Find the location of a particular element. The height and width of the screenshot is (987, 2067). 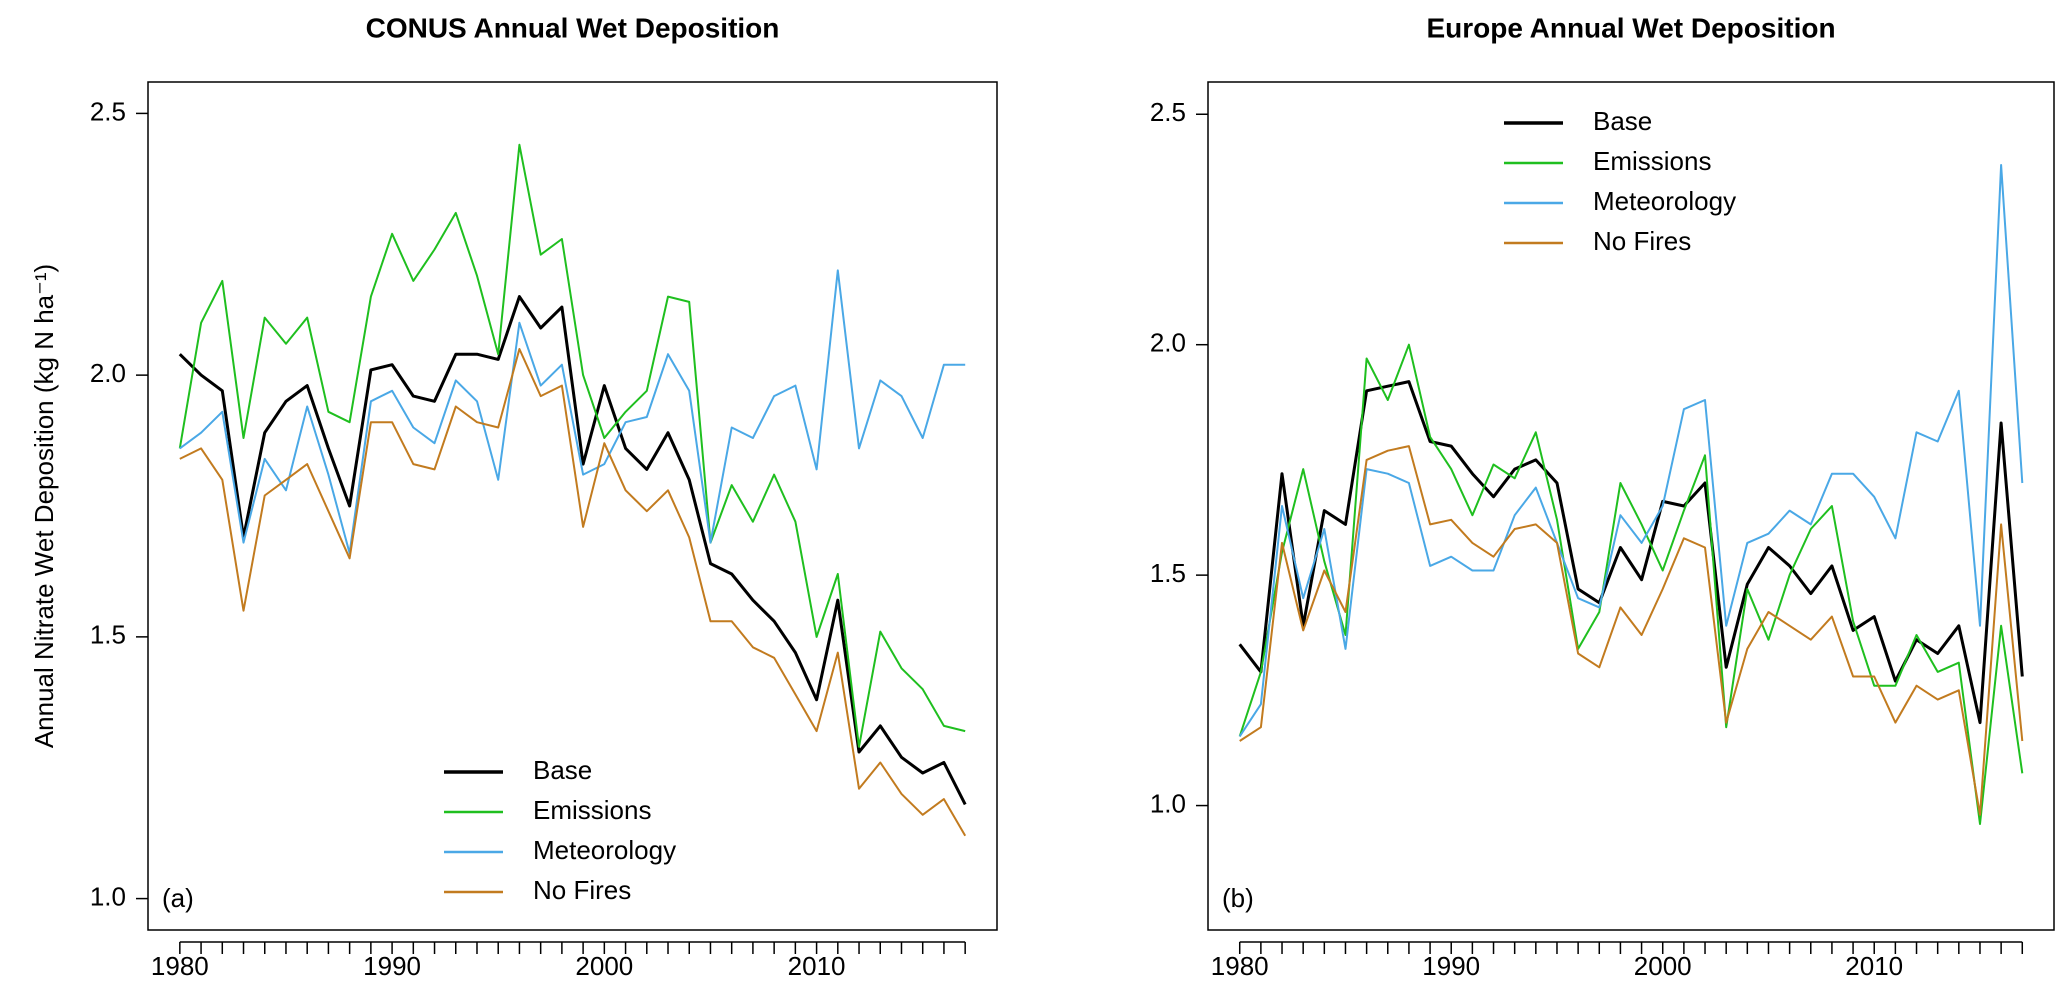

chart-title: Europe Annual Wet Deposition is located at coordinates (1630, 27).